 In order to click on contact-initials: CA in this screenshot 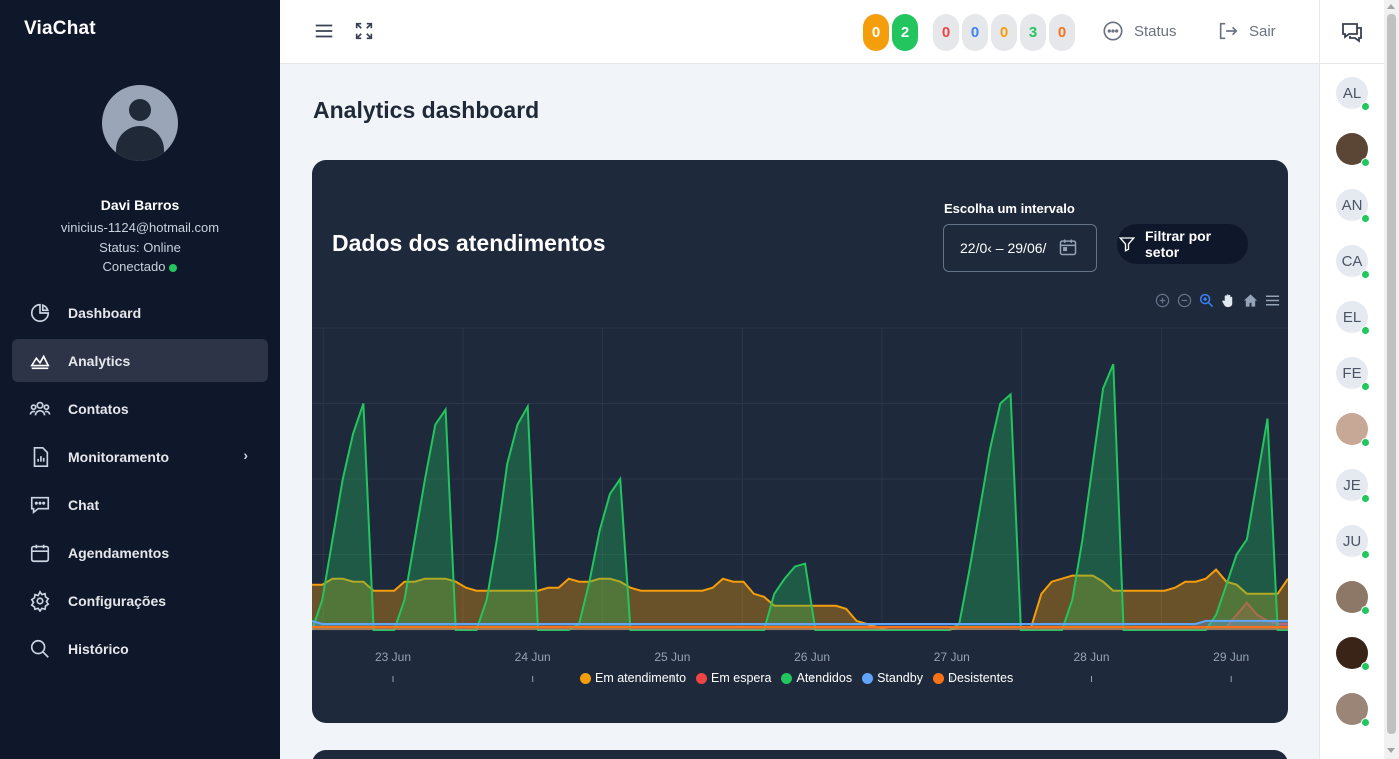, I will do `click(1352, 261)`.